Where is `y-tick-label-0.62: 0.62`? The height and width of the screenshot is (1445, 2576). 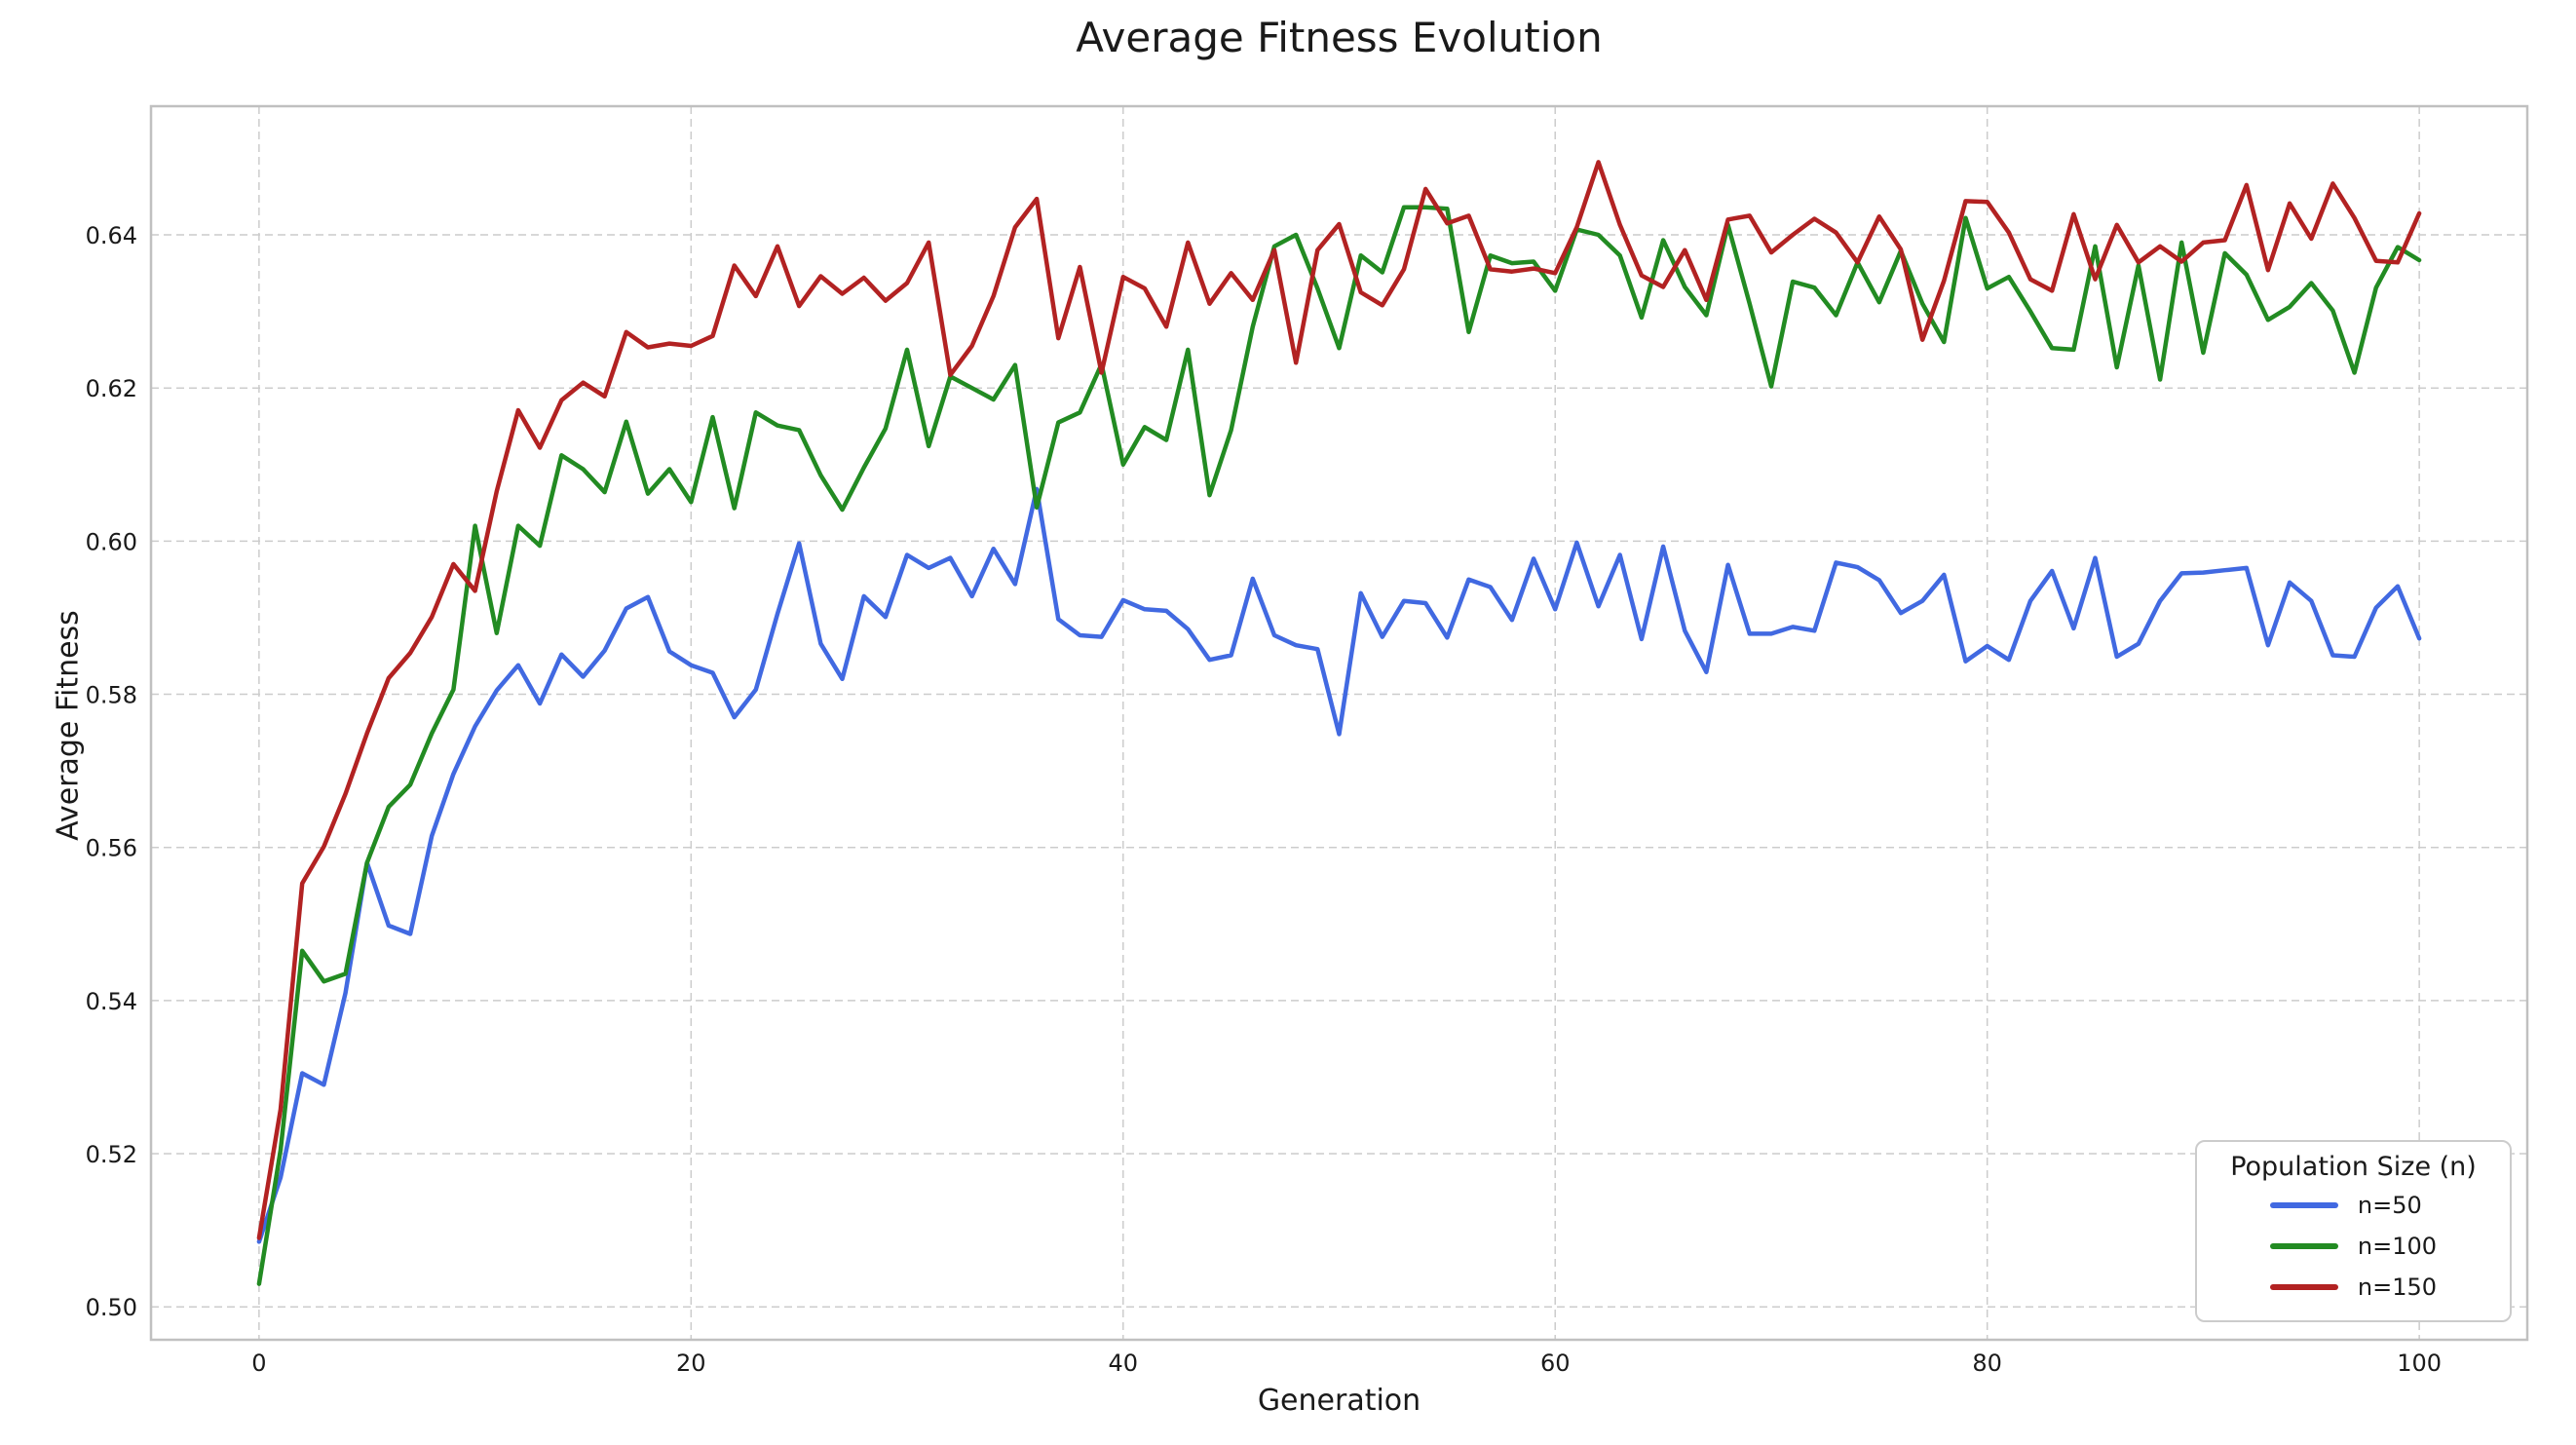
y-tick-label-0.62: 0.62 is located at coordinates (111, 388).